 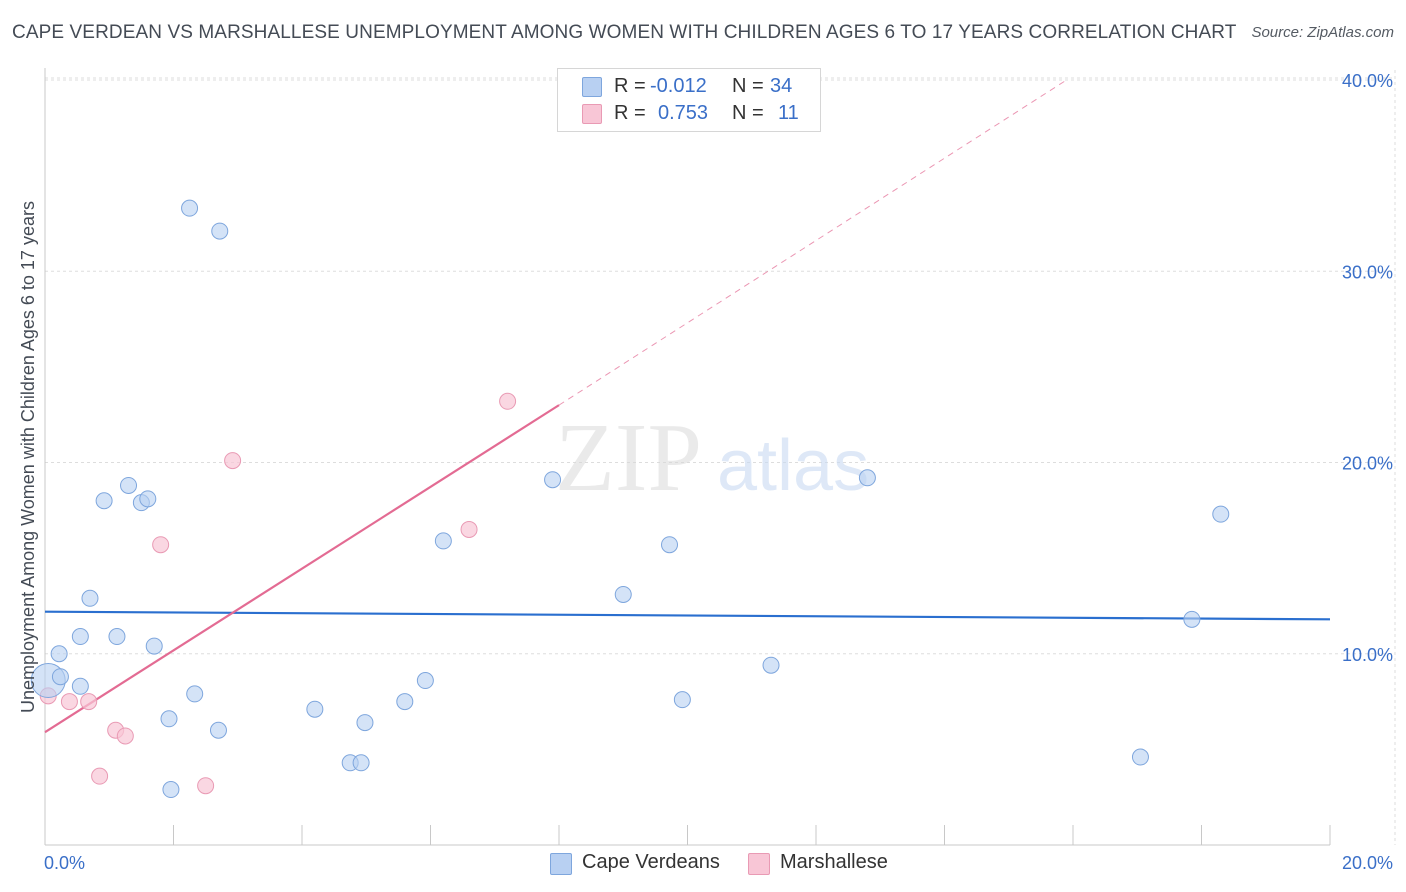 What do you see at coordinates (651, 862) in the screenshot?
I see `legend-label: Cape Verdeans` at bounding box center [651, 862].